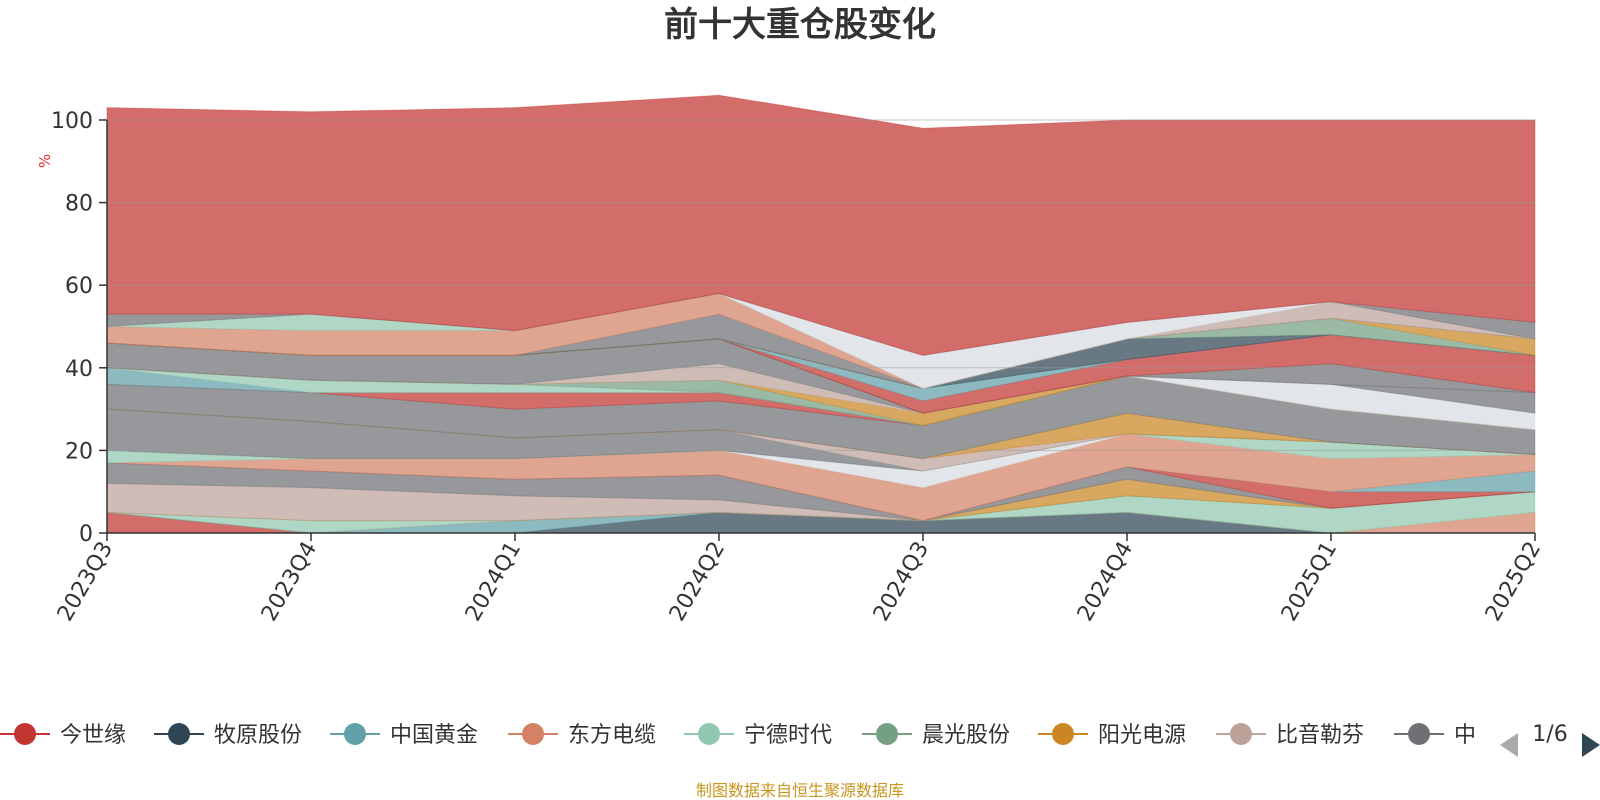 The width and height of the screenshot is (1600, 800). Describe the element at coordinates (86, 534) in the screenshot. I see `y-tick-label: 0` at that location.